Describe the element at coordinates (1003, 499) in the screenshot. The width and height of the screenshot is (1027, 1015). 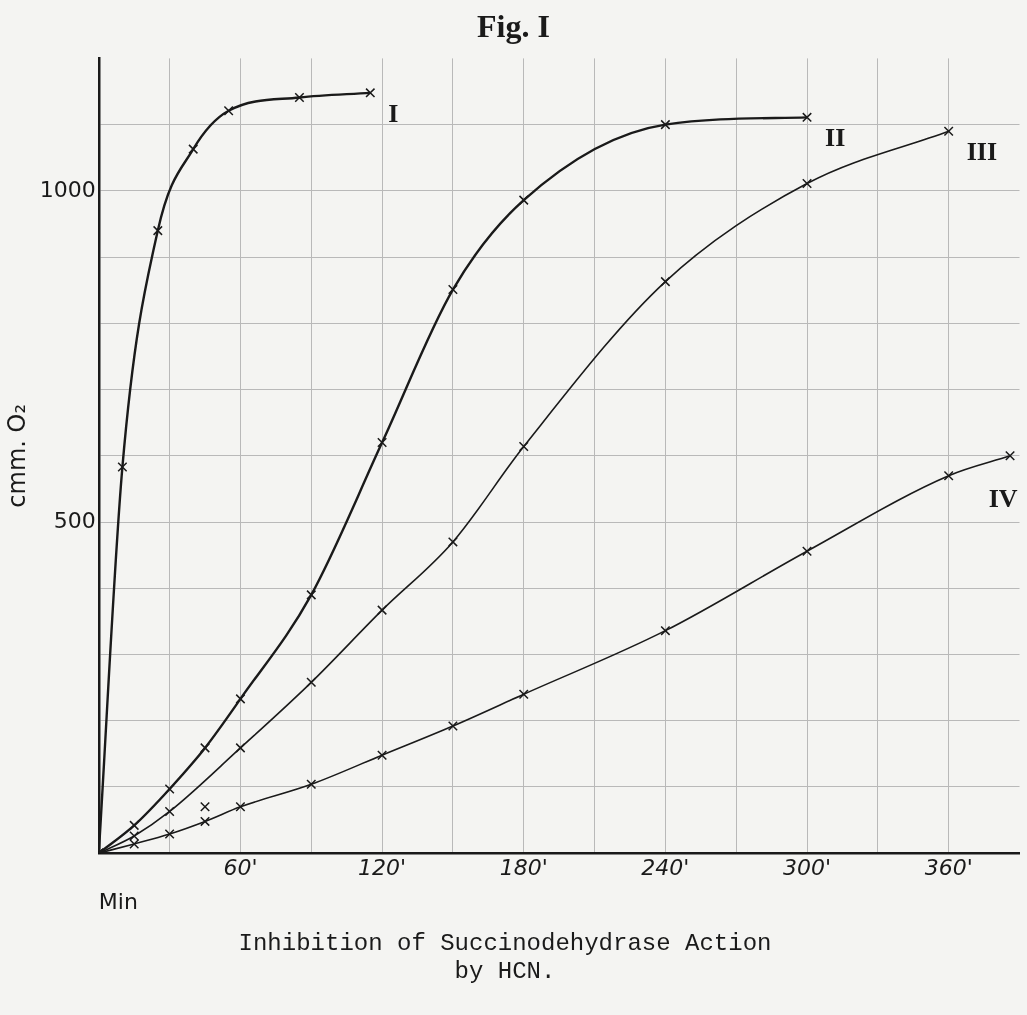
I see `series-label: IV` at that location.